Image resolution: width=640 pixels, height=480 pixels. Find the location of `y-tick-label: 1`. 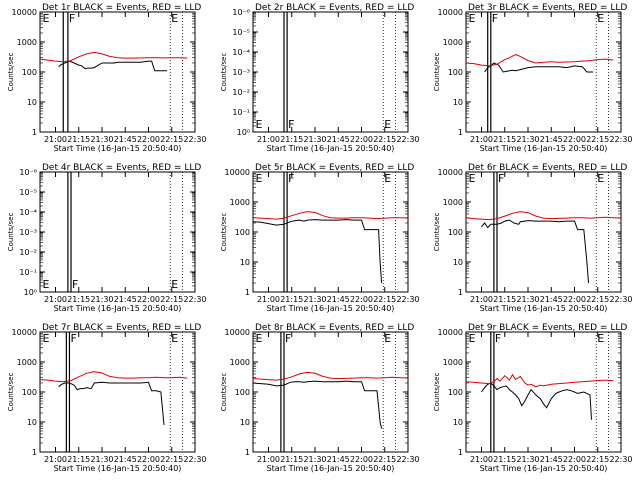

y-tick-label: 1 is located at coordinates (460, 132).